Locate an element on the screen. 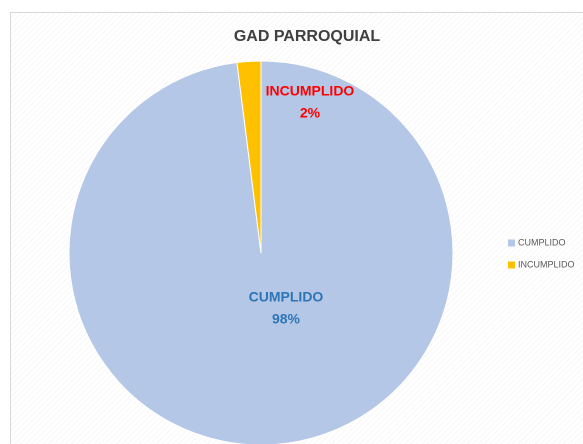 This screenshot has height=444, width=583. data-label-value: 2% is located at coordinates (310, 113).